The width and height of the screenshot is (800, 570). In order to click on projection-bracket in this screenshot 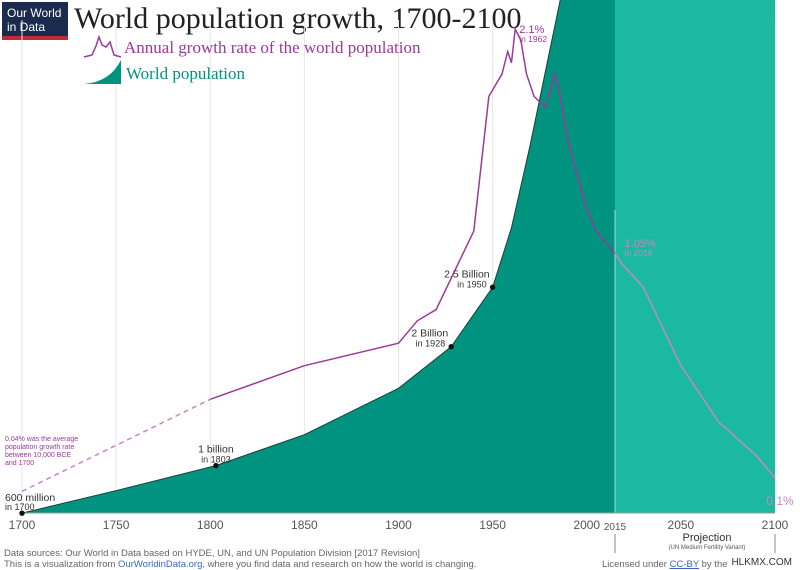, I will do `click(695, 543)`.